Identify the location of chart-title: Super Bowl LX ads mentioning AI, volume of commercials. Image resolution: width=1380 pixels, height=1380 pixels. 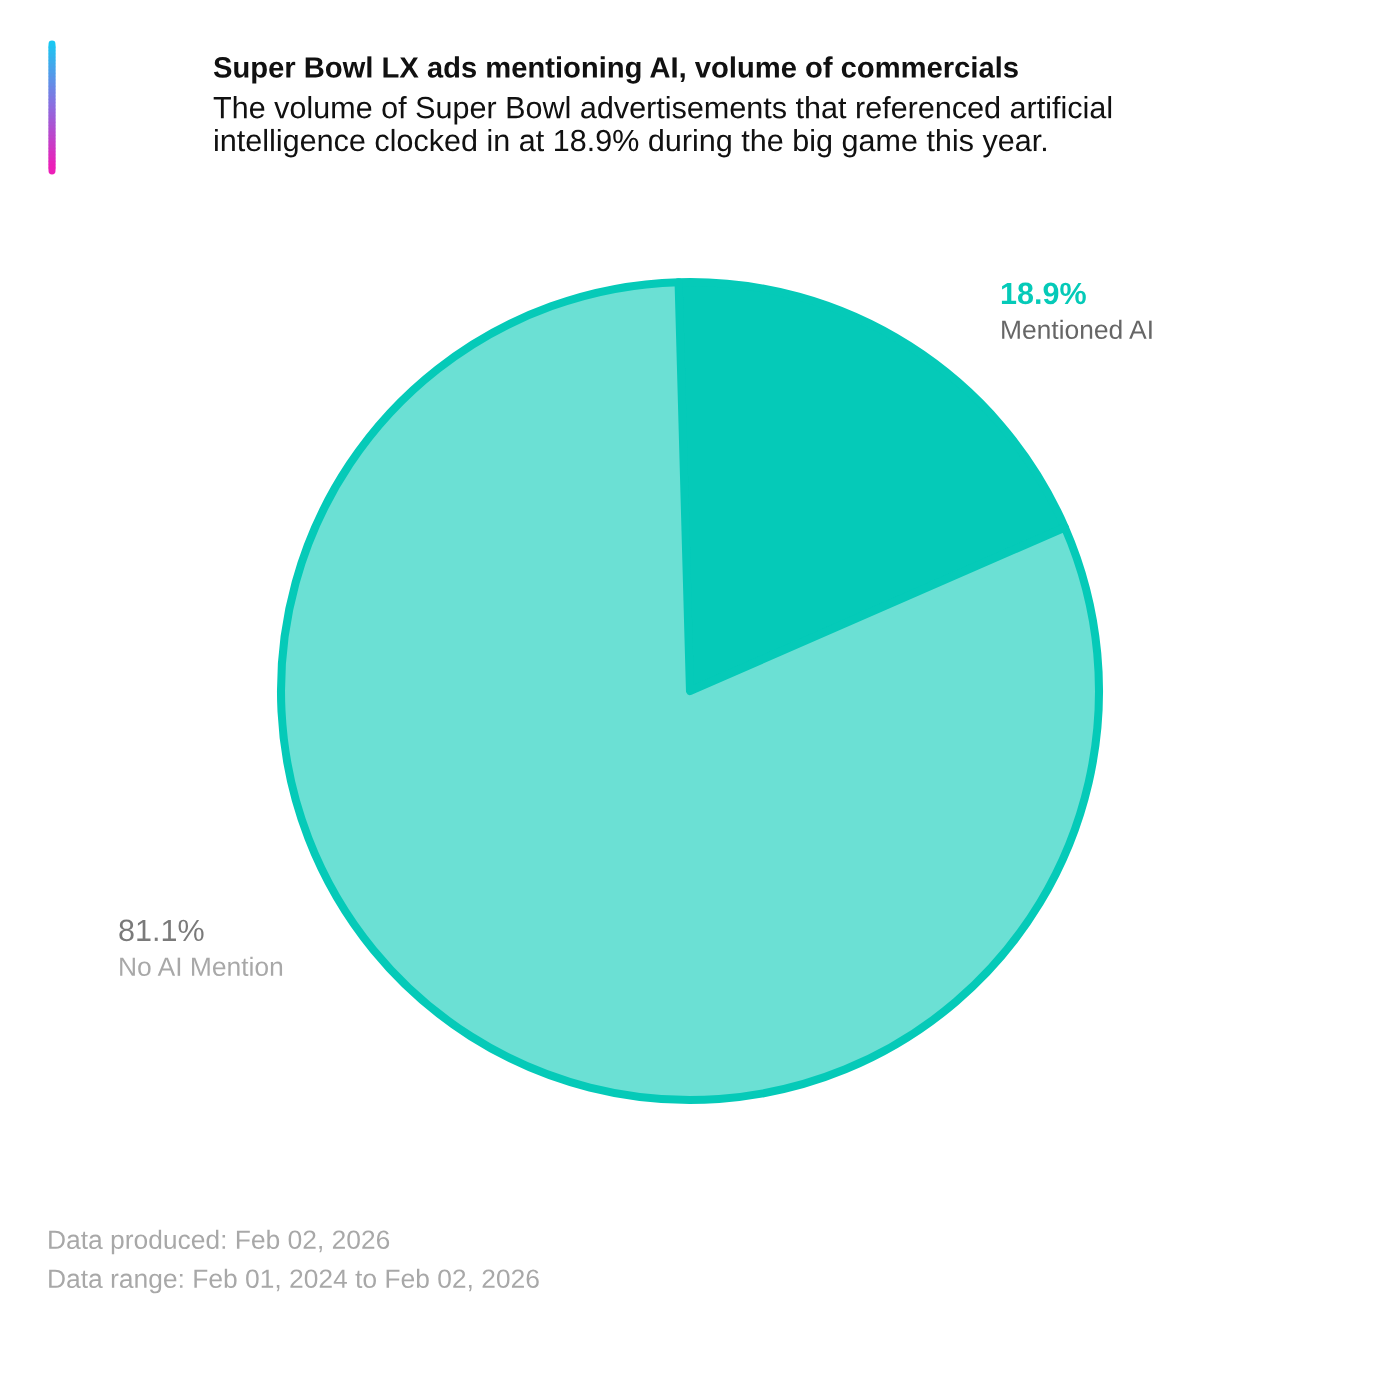
(615, 70).